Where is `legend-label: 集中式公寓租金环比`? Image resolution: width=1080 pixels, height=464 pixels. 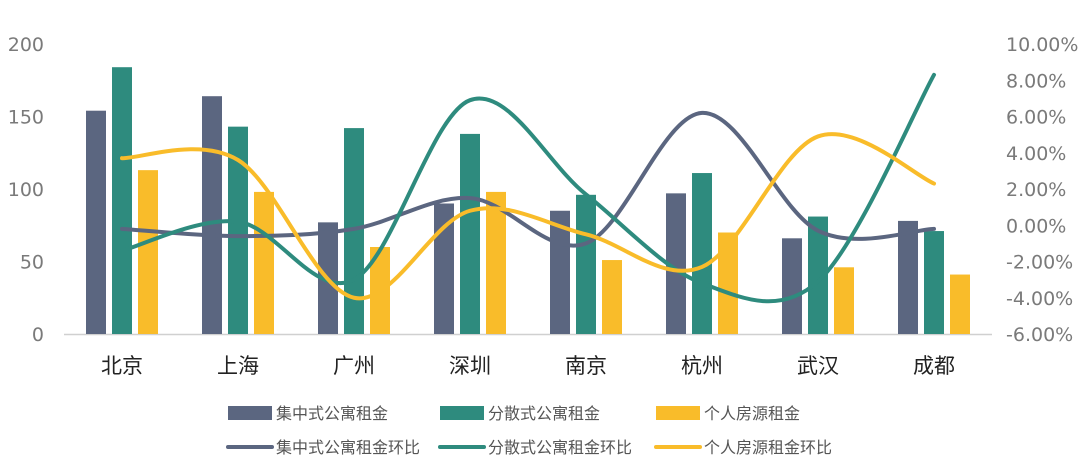 legend-label: 集中式公寓租金环比 is located at coordinates (348, 447).